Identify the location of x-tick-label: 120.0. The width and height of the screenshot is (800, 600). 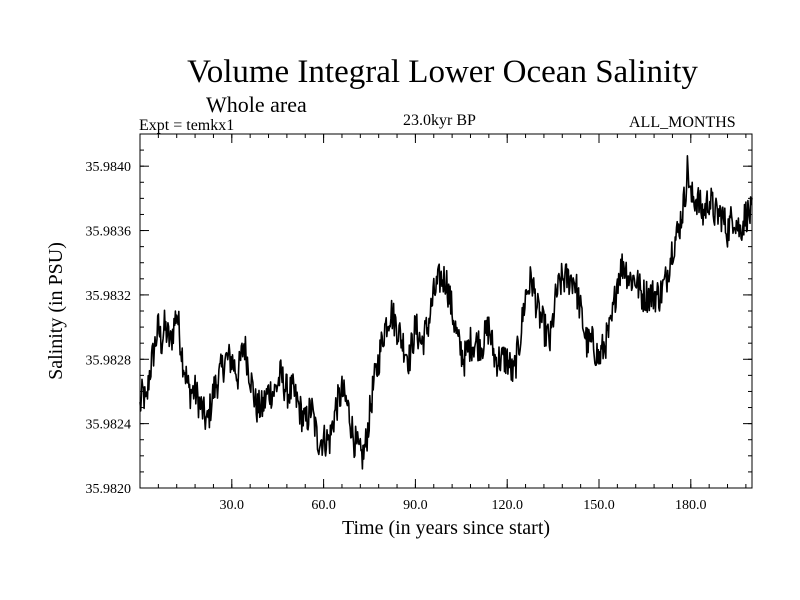
(507, 505).